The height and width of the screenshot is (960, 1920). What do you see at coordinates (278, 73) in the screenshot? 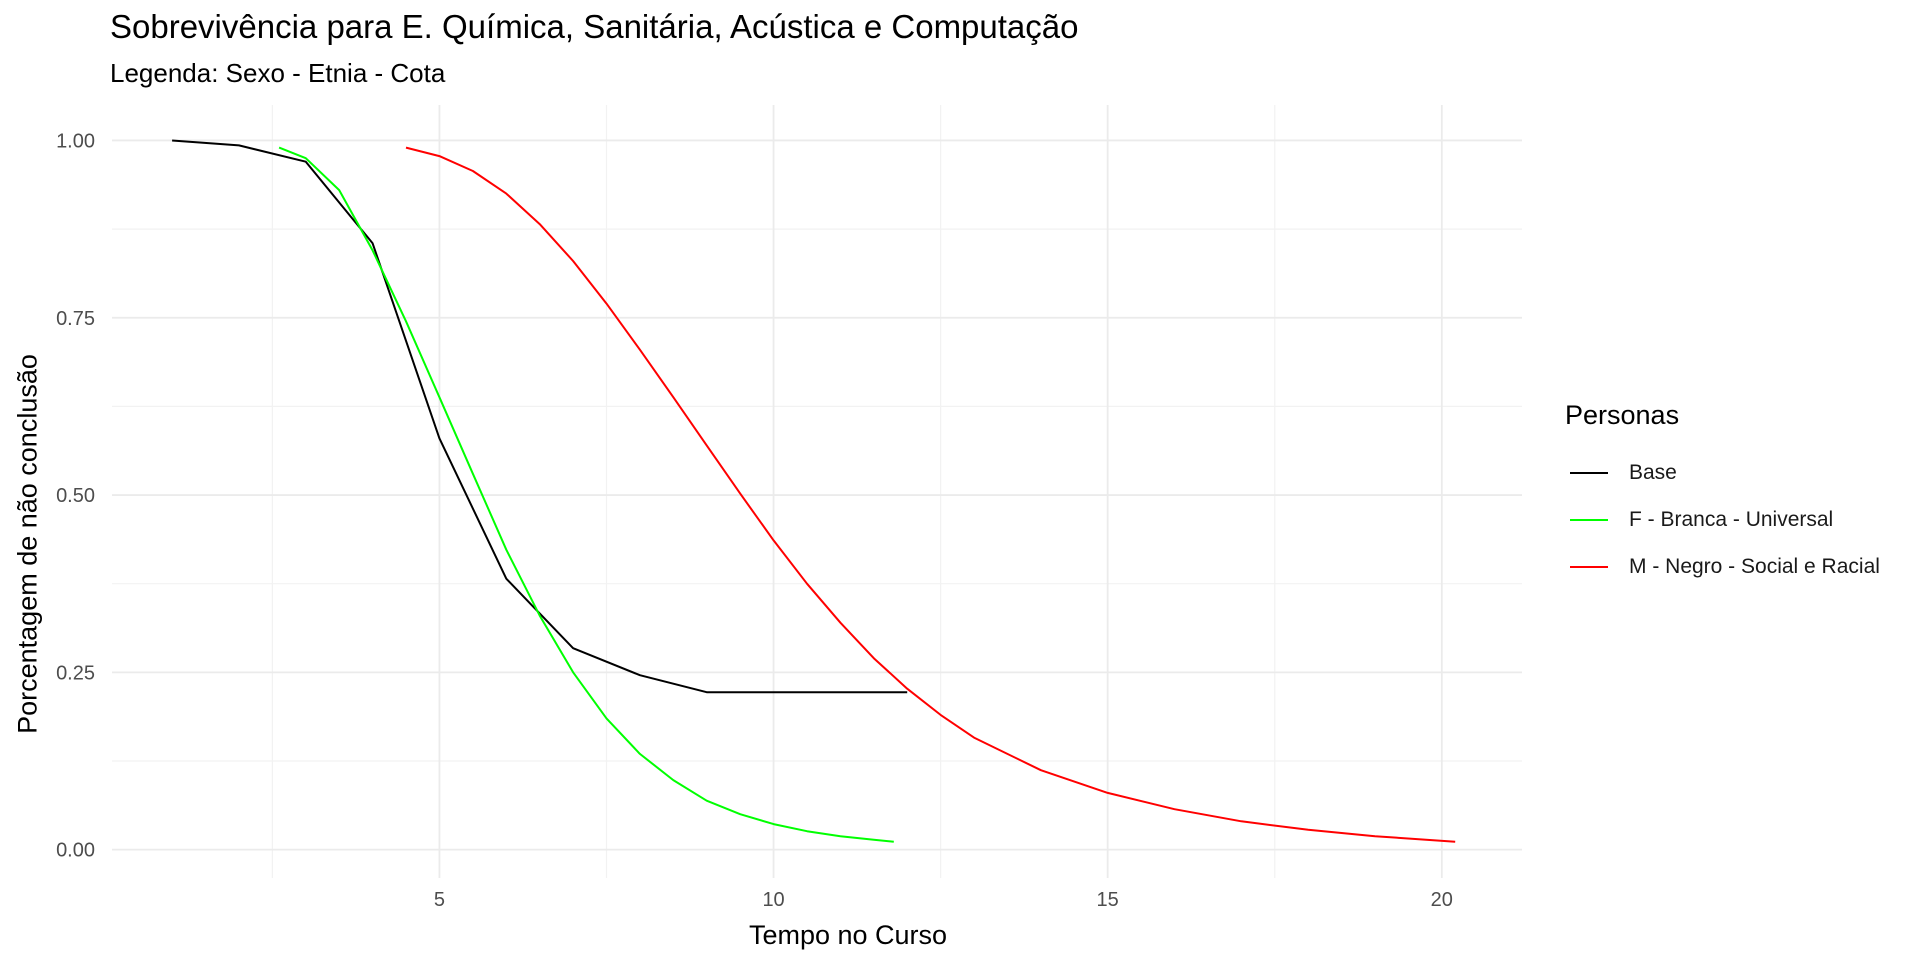
I see `chart-subtitle: Legenda: Sexo - Etnia - Cota` at bounding box center [278, 73].